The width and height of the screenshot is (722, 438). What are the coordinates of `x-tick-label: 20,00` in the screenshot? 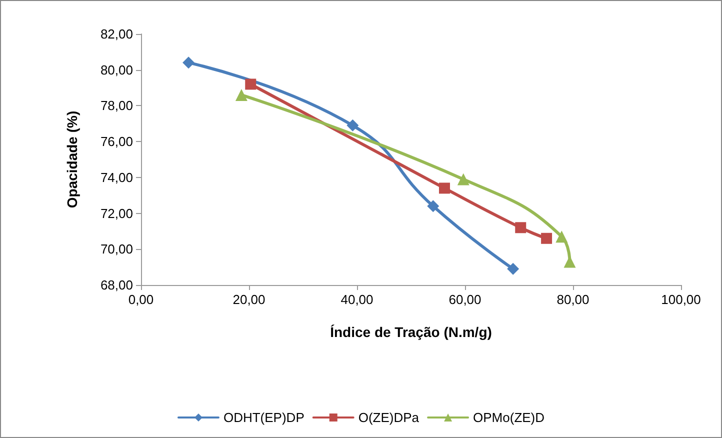 It's located at (249, 299).